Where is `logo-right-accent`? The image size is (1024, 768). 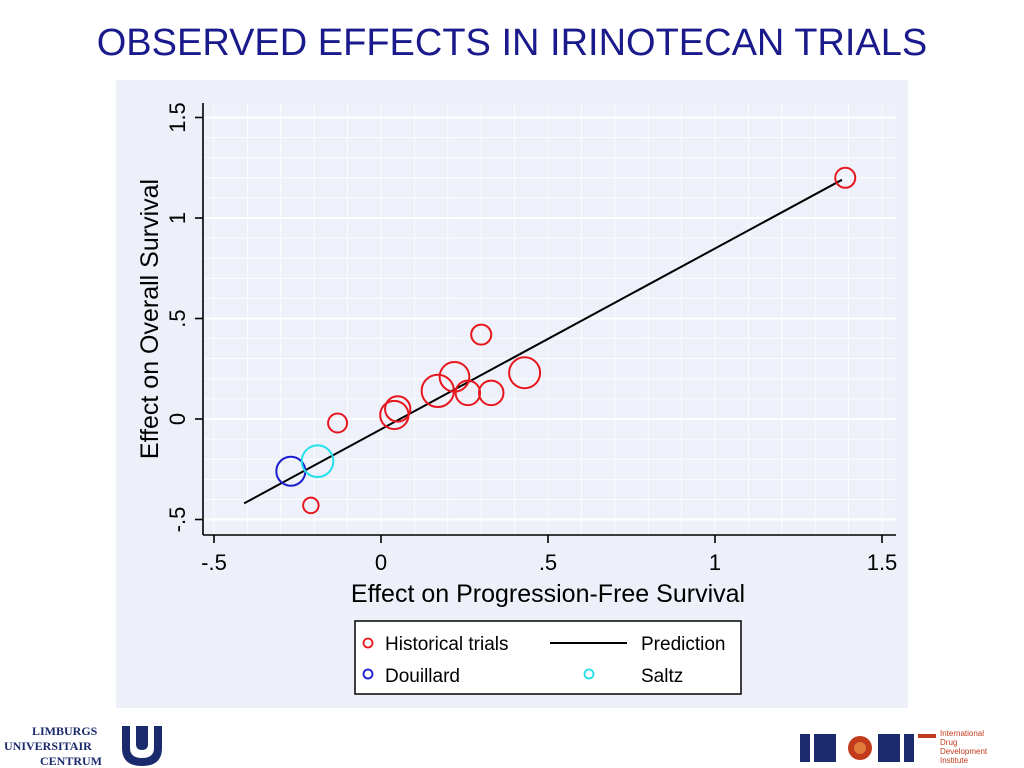 logo-right-accent is located at coordinates (927, 736).